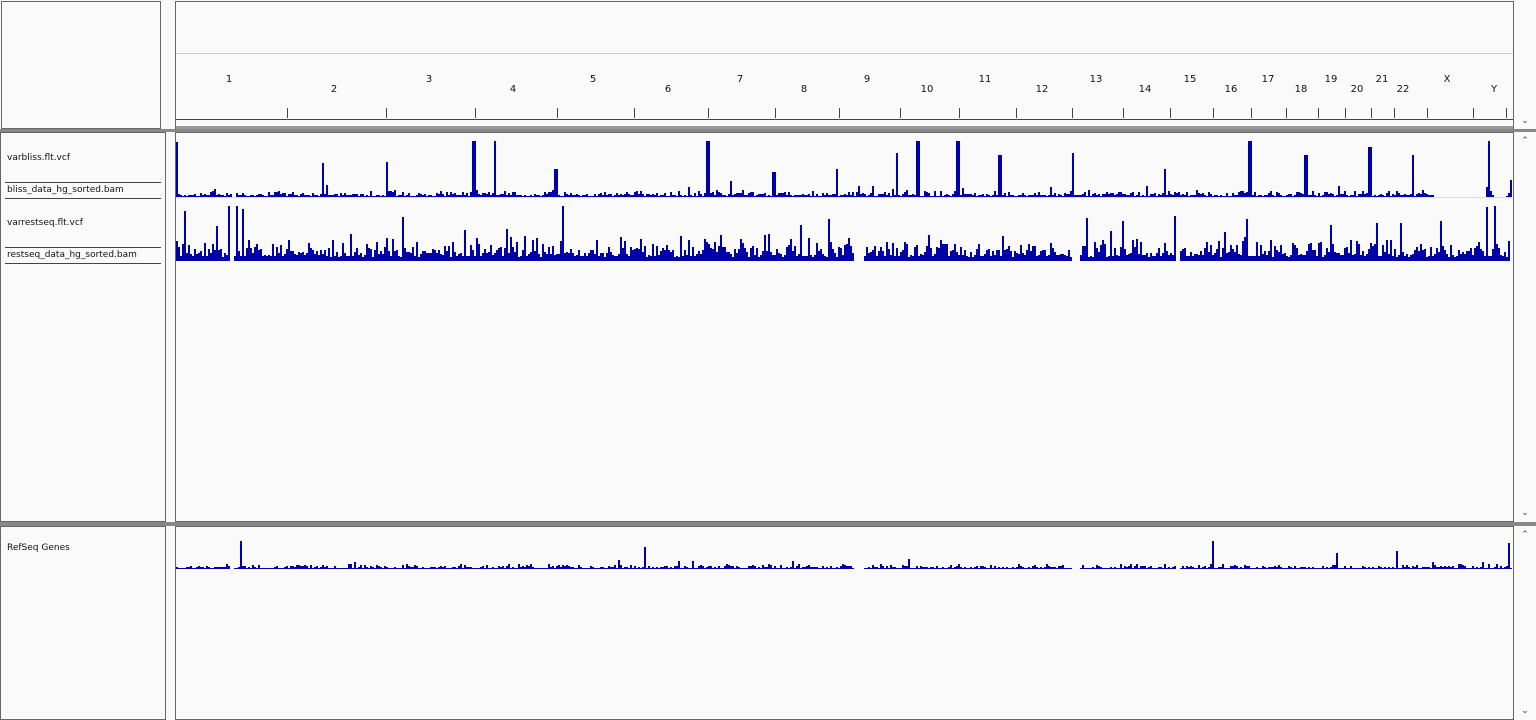 The image size is (1536, 720). What do you see at coordinates (927, 89) in the screenshot?
I see `chromosome-label-10: 10` at bounding box center [927, 89].